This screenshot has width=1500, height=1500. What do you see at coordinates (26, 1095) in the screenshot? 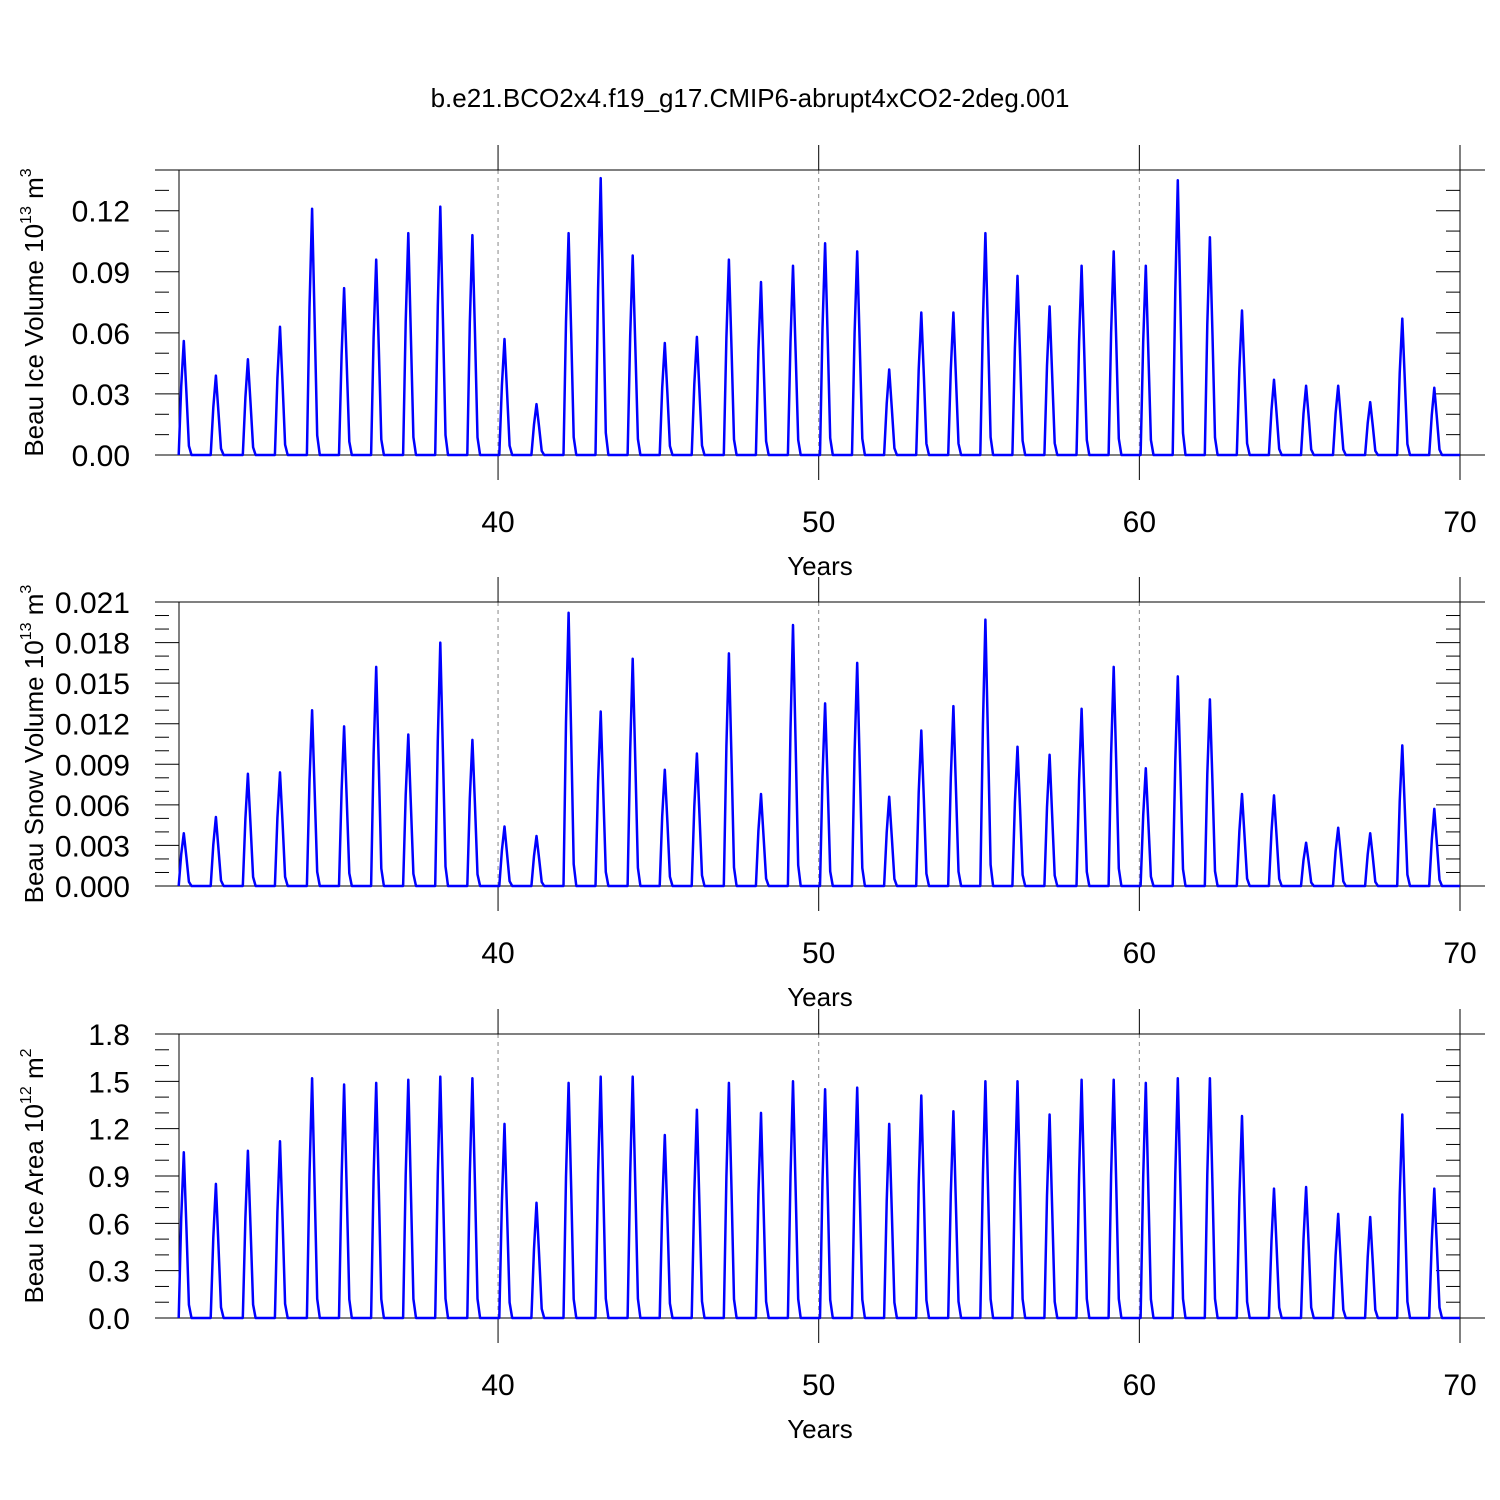
I see `y-axis-label-exponent: 12` at bounding box center [26, 1095].